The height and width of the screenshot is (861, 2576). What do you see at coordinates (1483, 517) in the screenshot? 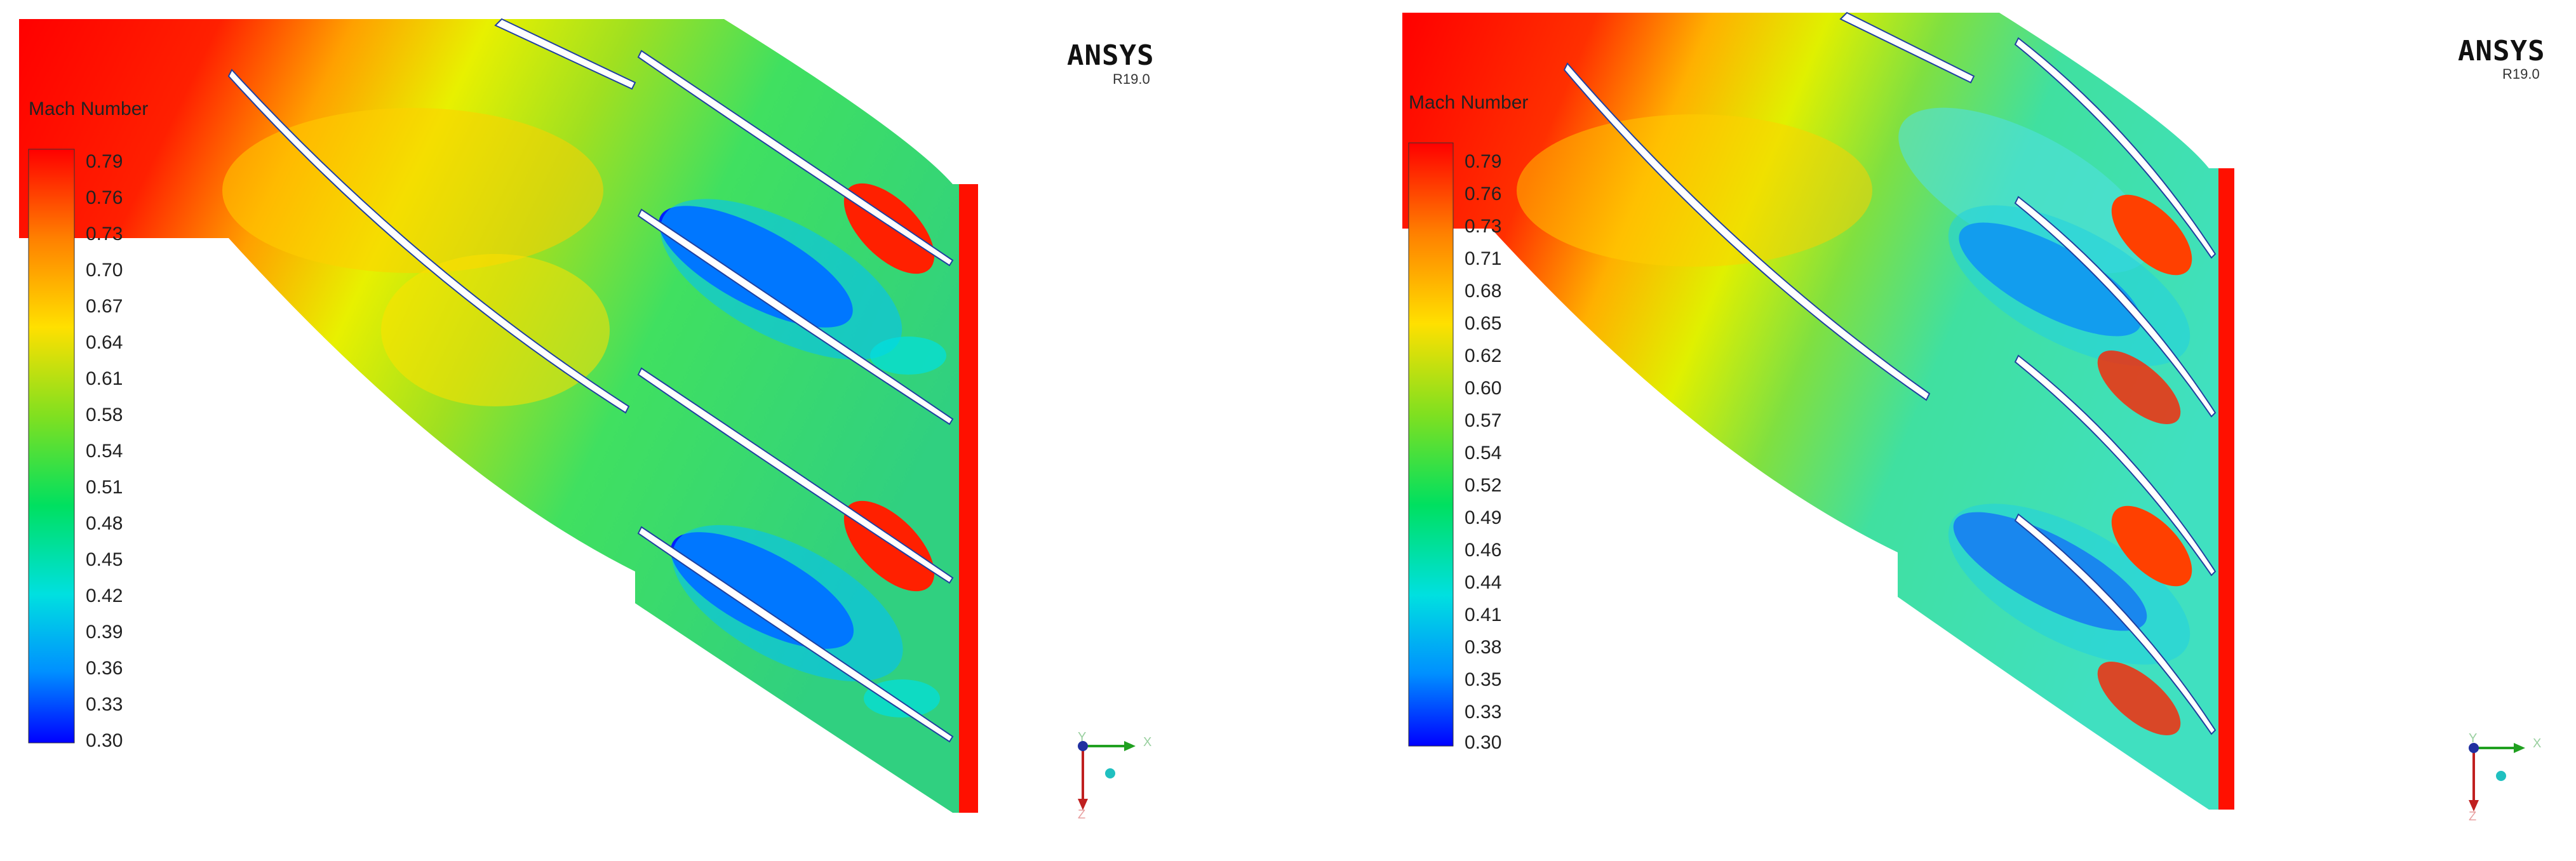
I see `legend-tick: 0.49` at bounding box center [1483, 517].